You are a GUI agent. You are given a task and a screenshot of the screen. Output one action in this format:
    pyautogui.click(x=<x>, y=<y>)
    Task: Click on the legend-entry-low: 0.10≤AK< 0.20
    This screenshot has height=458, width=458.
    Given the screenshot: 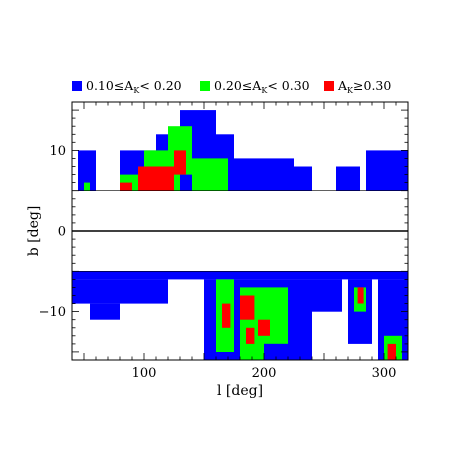 What is the action you would take?
    pyautogui.click(x=127, y=86)
    